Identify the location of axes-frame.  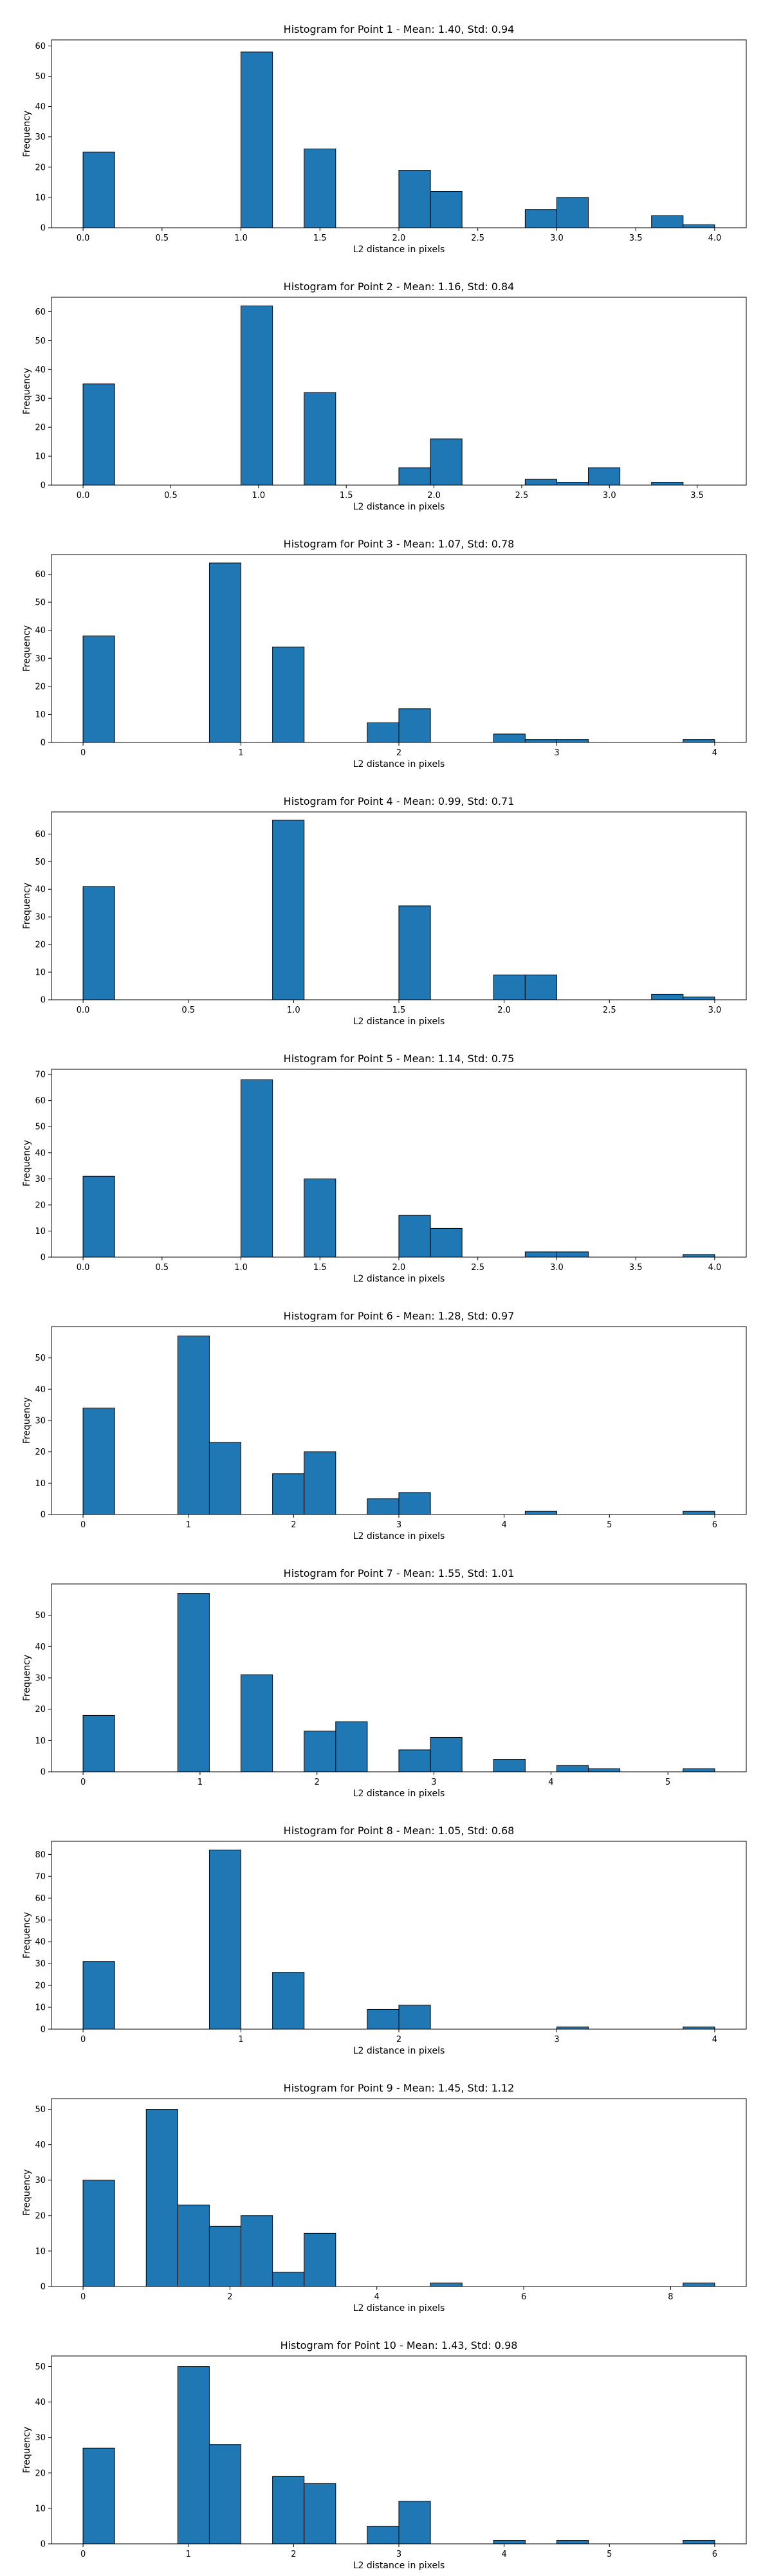
(399, 391).